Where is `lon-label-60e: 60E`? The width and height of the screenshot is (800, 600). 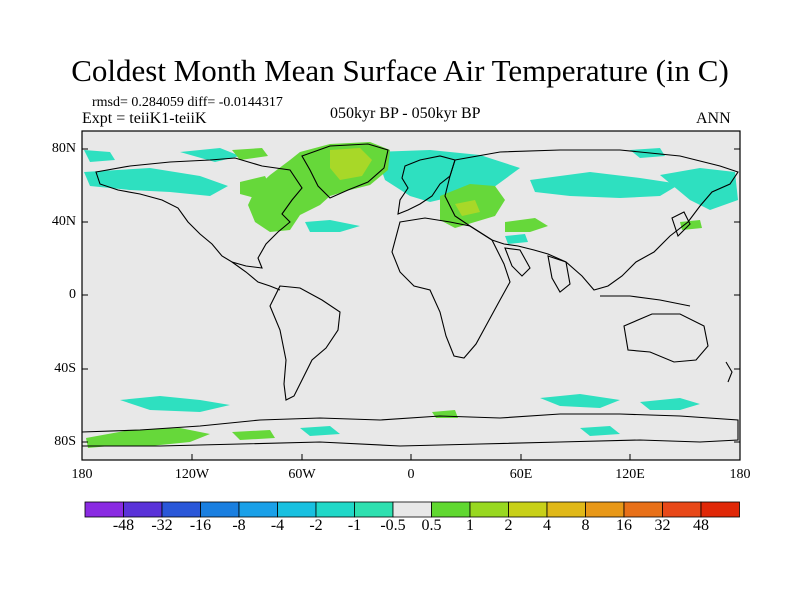
lon-label-60e: 60E is located at coordinates (521, 474).